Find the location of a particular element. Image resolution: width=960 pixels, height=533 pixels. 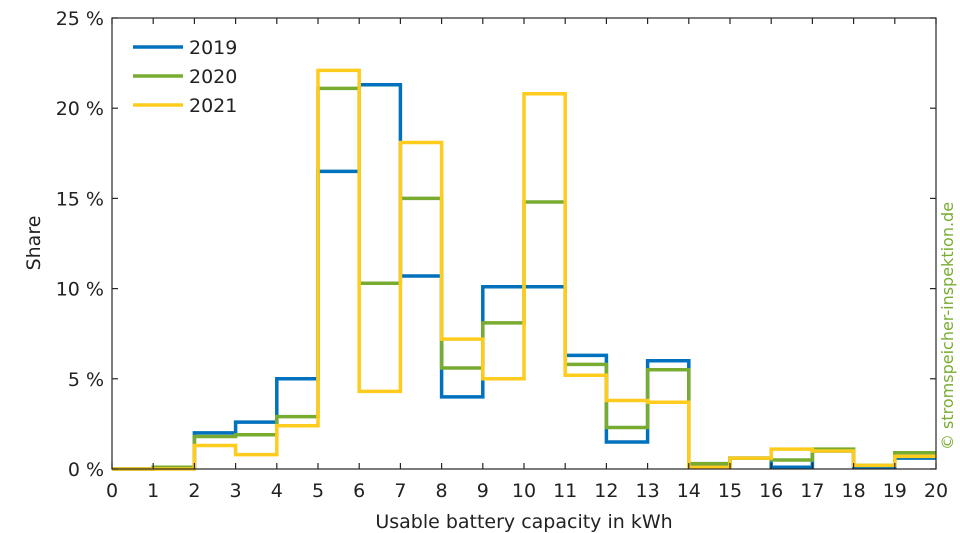

y-axis-label: Share is located at coordinates (34, 243).